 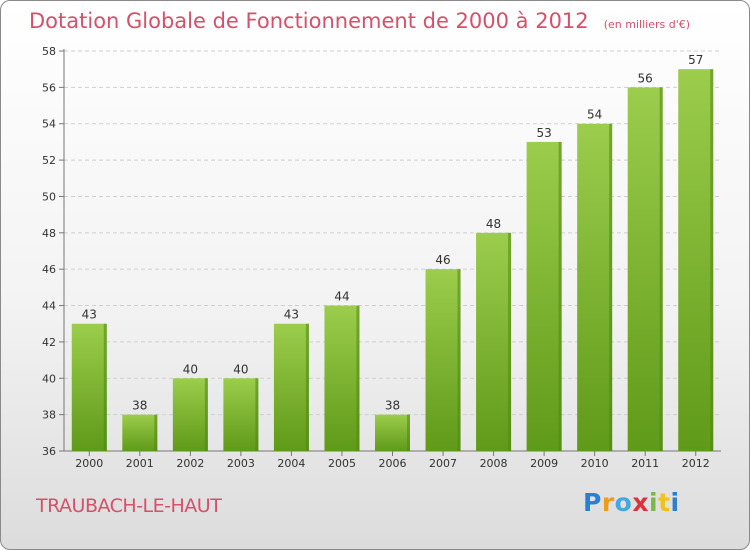 What do you see at coordinates (49, 451) in the screenshot?
I see `y-tick-label: 36` at bounding box center [49, 451].